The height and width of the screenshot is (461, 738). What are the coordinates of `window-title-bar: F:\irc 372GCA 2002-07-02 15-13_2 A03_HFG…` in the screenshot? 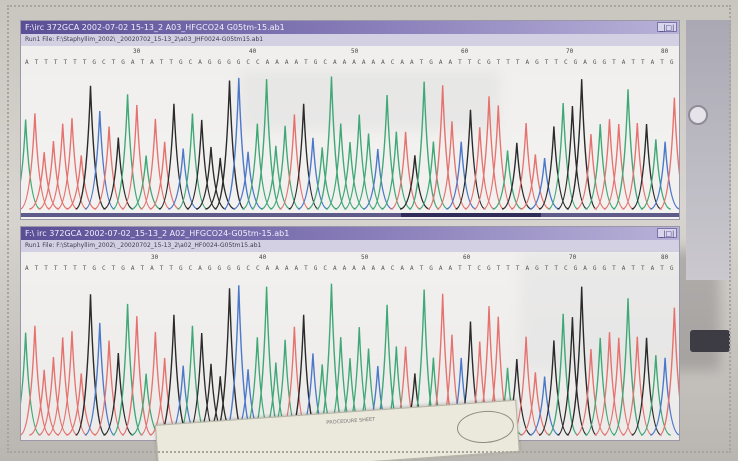 It's located at (350, 27).